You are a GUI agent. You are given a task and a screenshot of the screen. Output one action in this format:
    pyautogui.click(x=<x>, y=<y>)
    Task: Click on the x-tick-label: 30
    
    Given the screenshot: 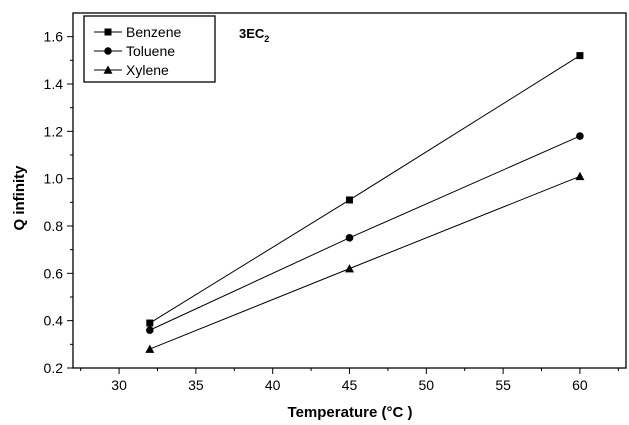 What is the action you would take?
    pyautogui.click(x=119, y=385)
    